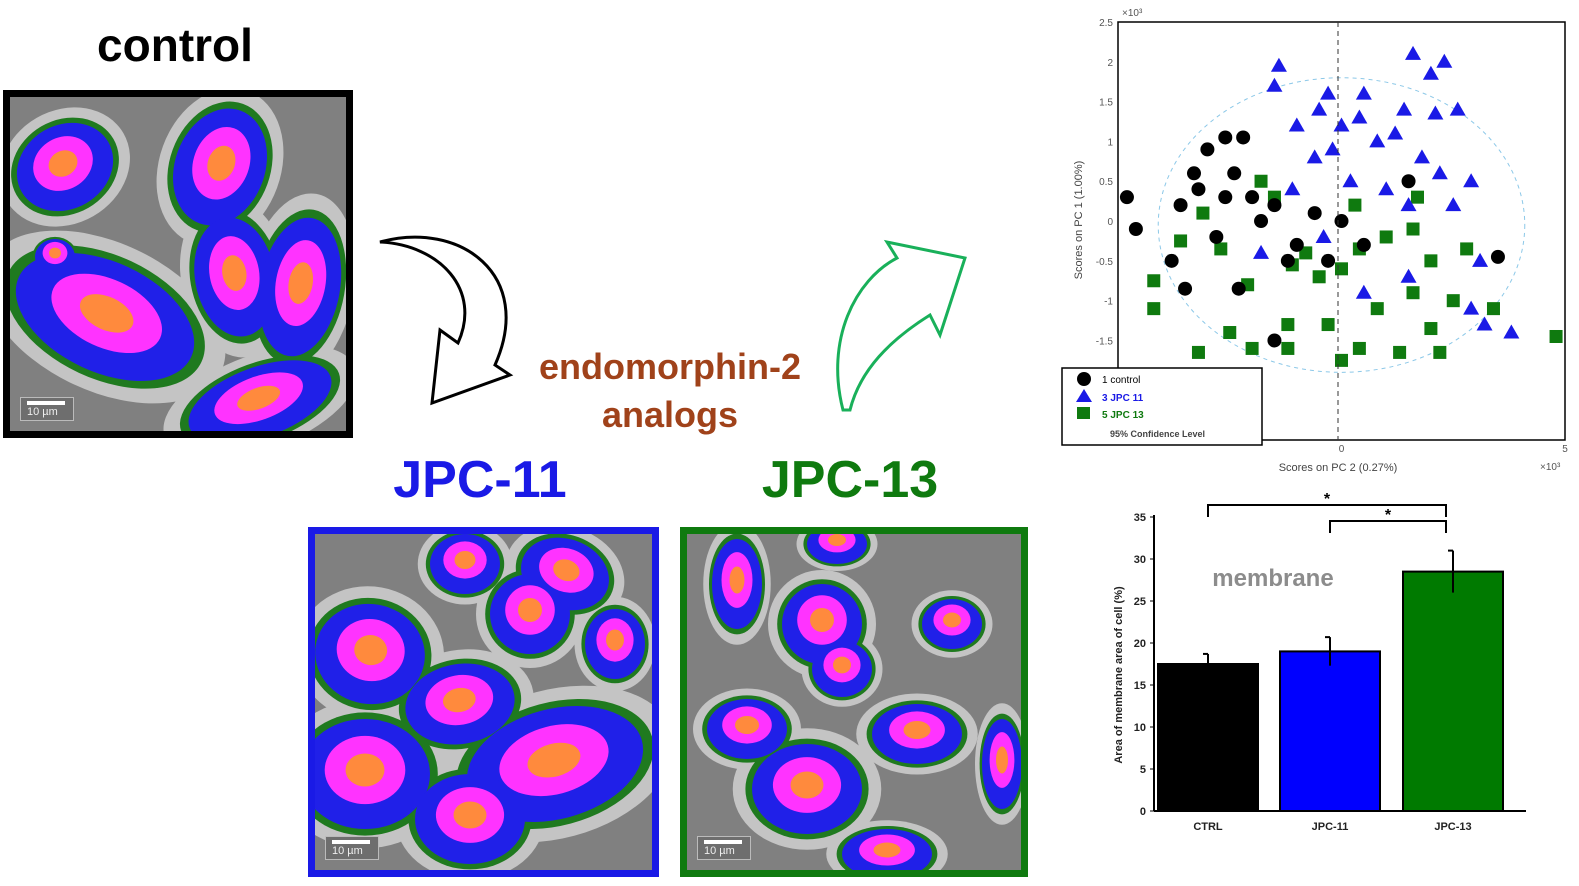  Describe the element at coordinates (1143, 770) in the screenshot. I see `y-tick-label: 5` at that location.